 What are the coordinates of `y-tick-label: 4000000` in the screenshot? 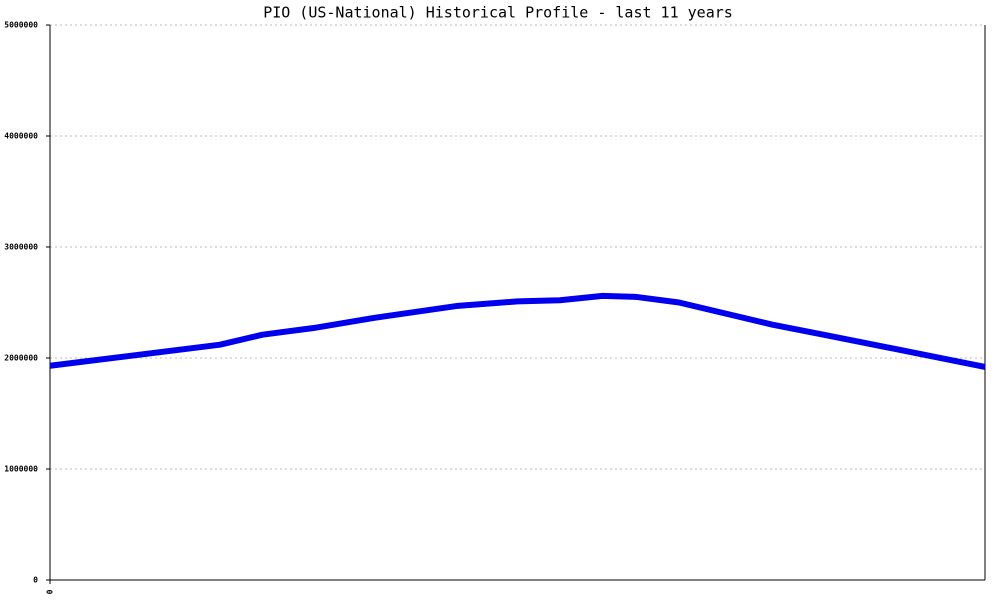 It's located at (21, 136).